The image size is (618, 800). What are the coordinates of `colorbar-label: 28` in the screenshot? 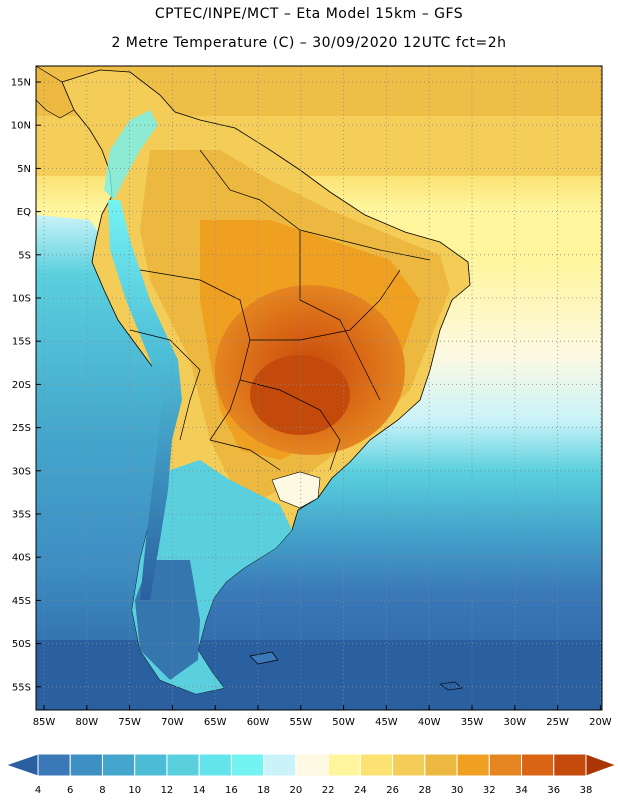 It's located at (424, 790).